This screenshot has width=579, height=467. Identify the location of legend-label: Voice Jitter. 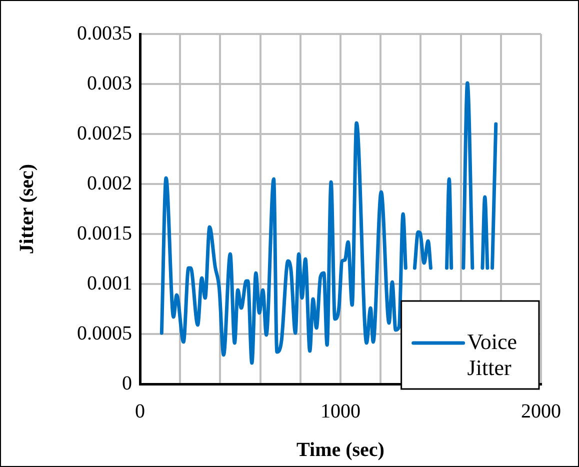
(492, 354).